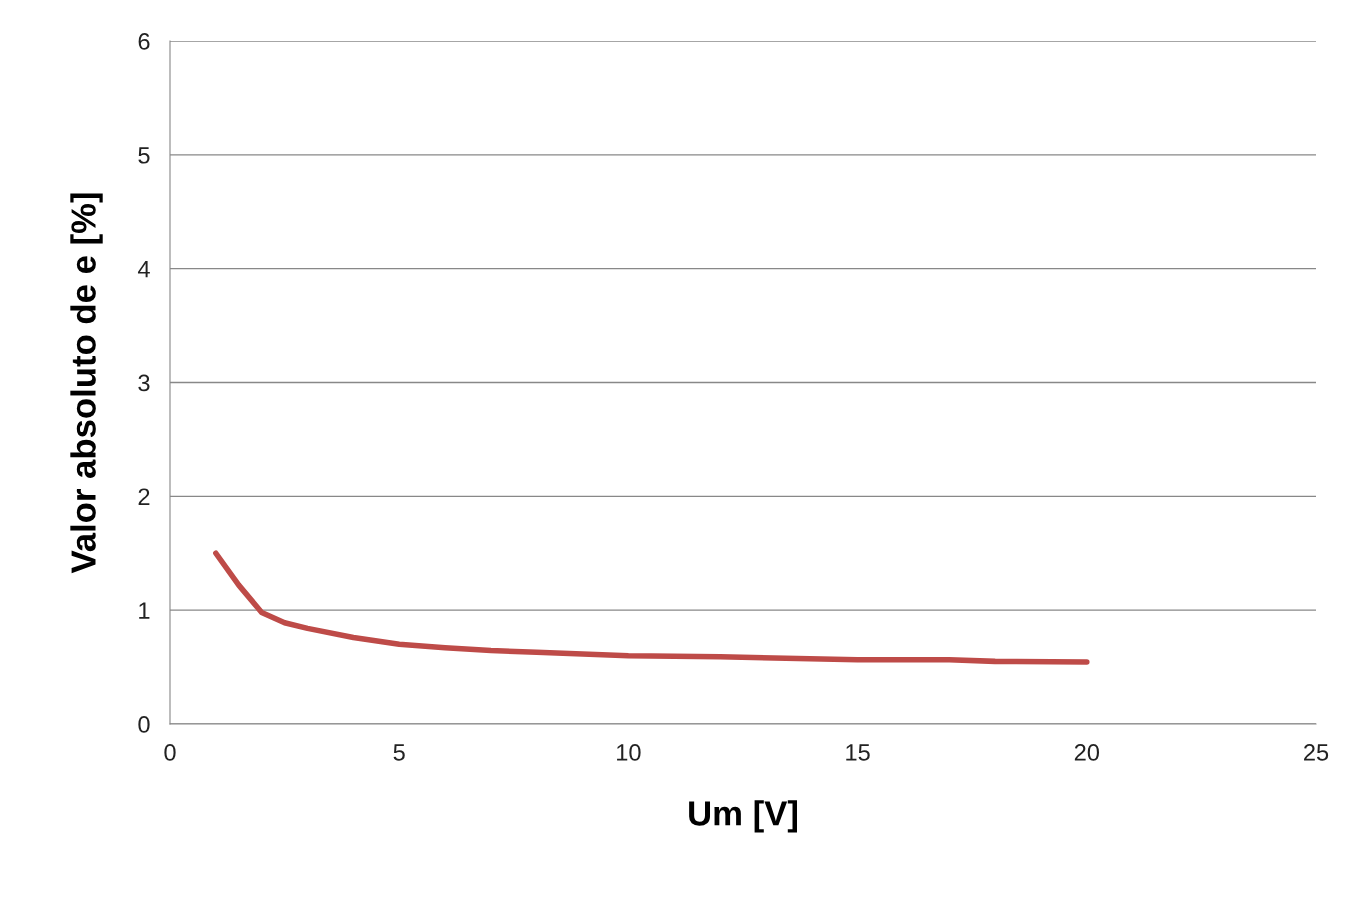  Describe the element at coordinates (144, 383) in the screenshot. I see `y-tick-label: 3` at that location.